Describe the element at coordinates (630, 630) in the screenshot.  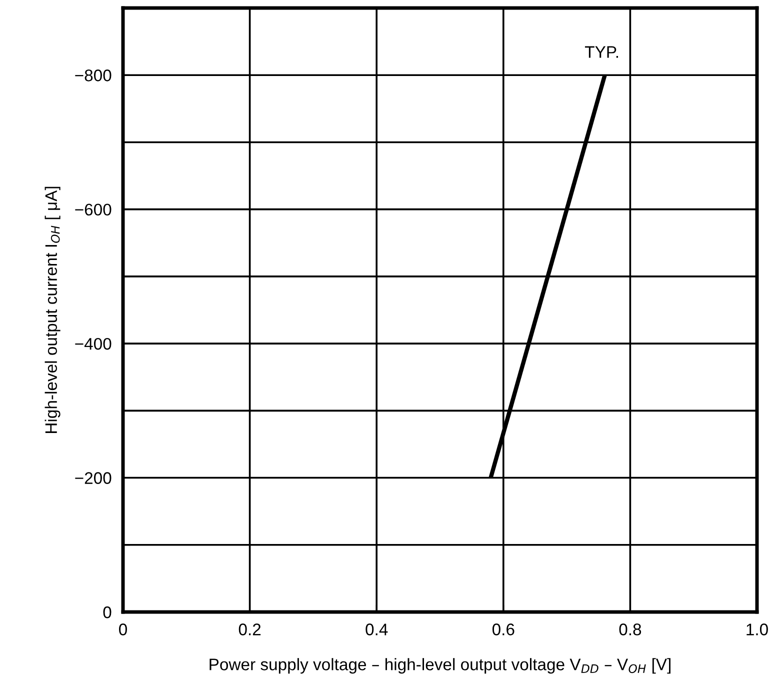
I see `x-tick-label: 0.8` at that location.